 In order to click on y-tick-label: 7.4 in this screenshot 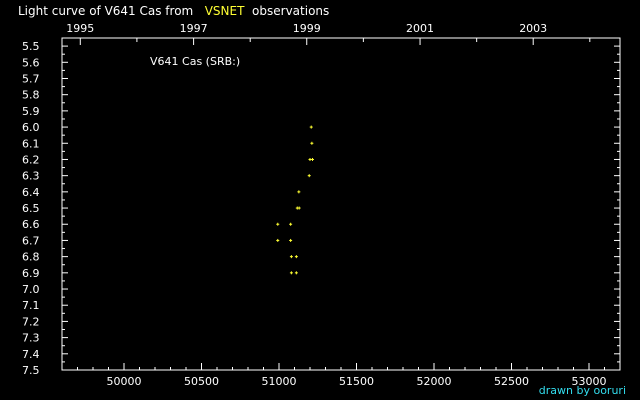, I will do `click(31, 354)`.